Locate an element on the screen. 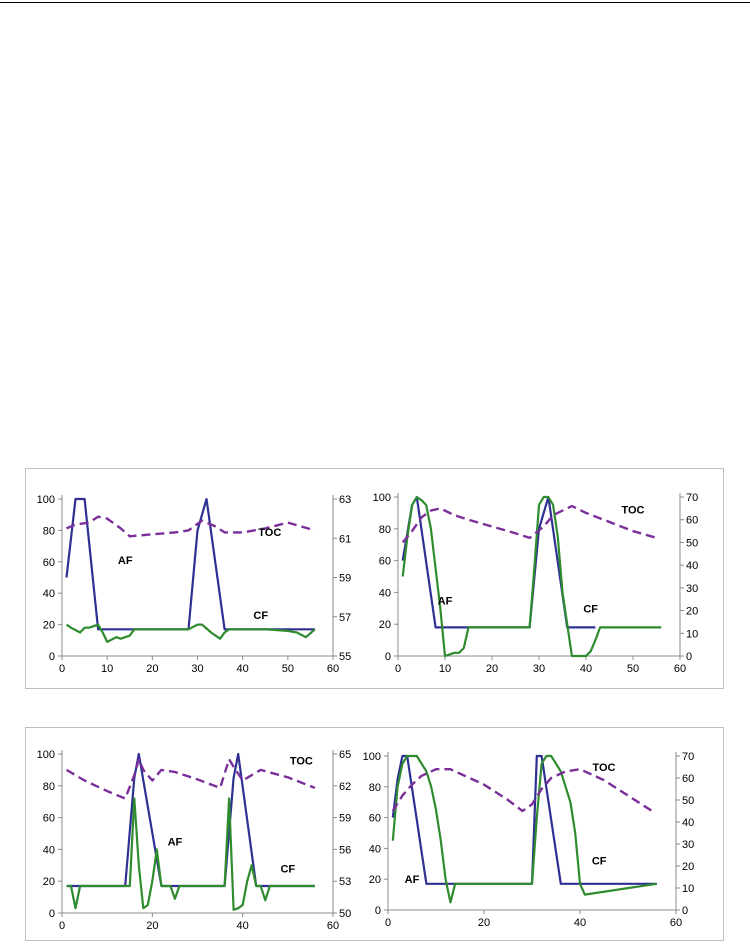  series-af-line is located at coordinates (524, 819).